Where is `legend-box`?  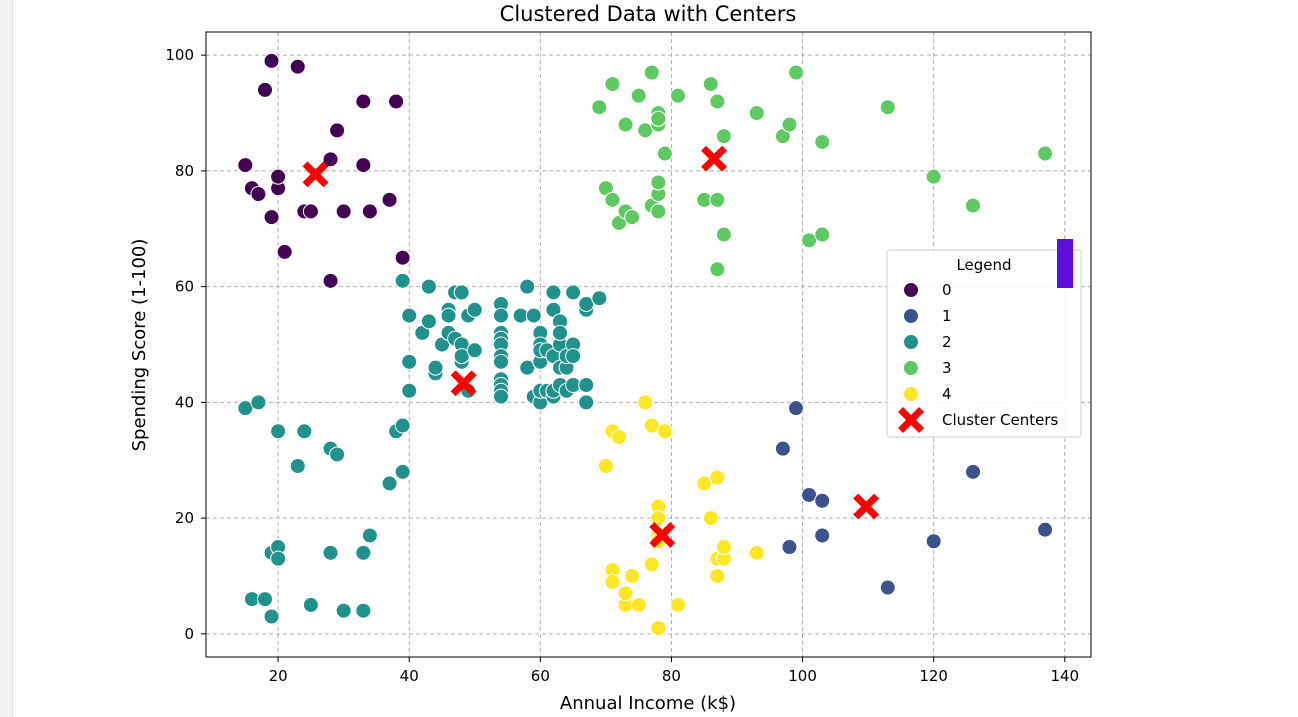
legend-box is located at coordinates (984, 343).